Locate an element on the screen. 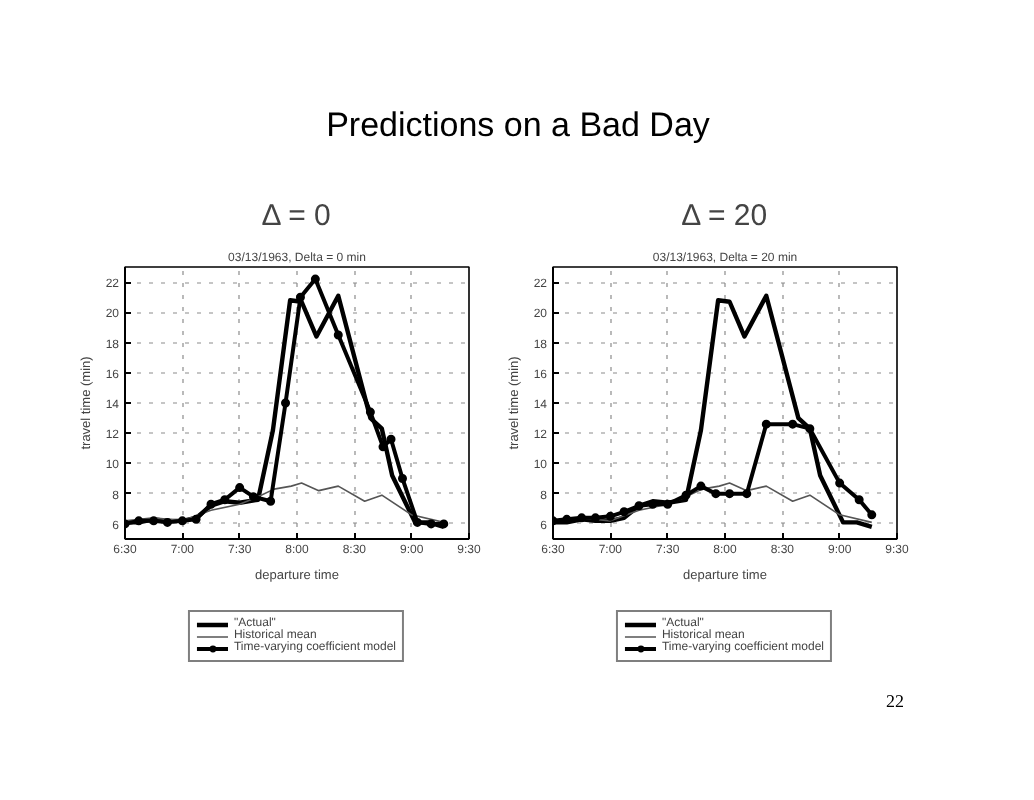  chart-title: Δ = 0 is located at coordinates (296, 216).